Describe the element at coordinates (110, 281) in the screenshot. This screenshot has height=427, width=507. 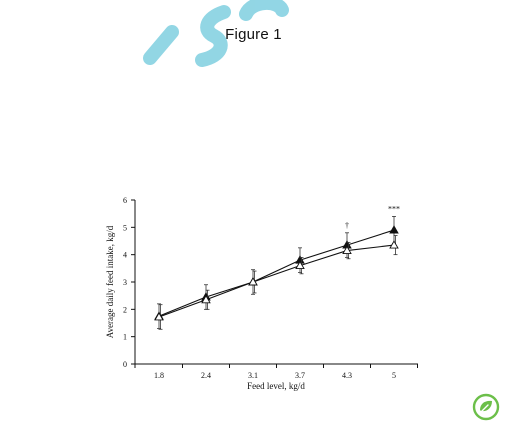
I see `y-axis-label: Average daily feed intake, kg/d` at that location.